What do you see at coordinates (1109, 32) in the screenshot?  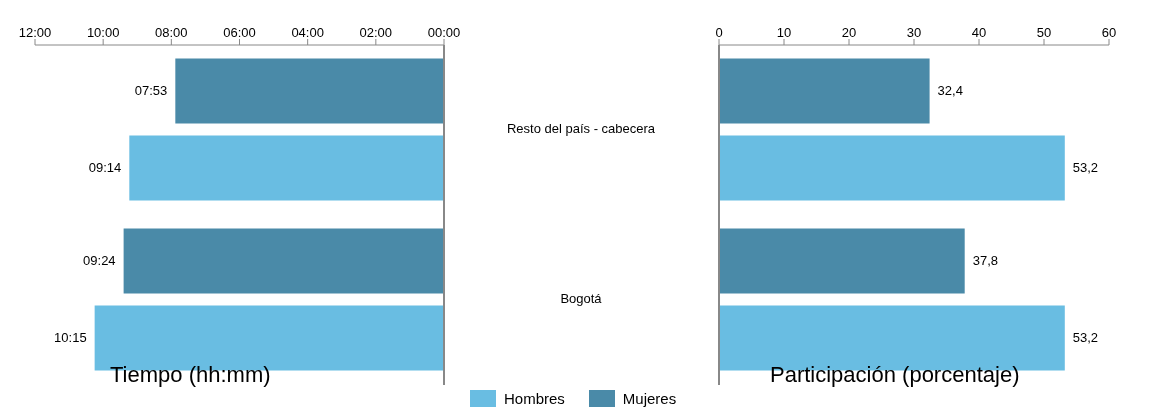 I see `x-tick-label: 60` at bounding box center [1109, 32].